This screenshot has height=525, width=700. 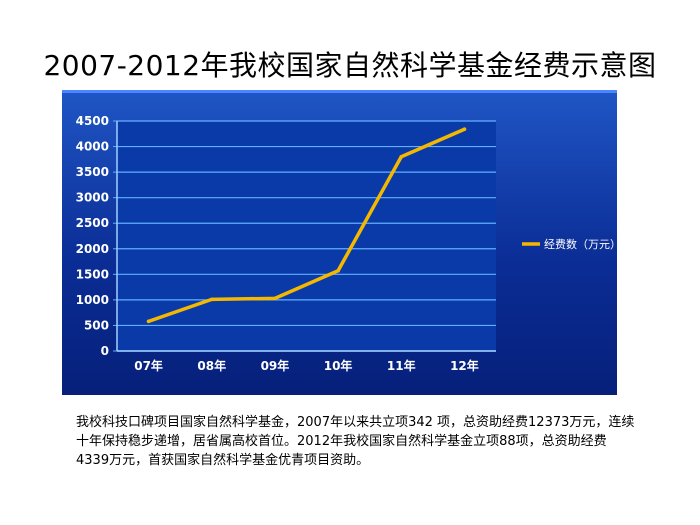 I want to click on legend-label: 经费数（万元）, so click(x=582, y=244).